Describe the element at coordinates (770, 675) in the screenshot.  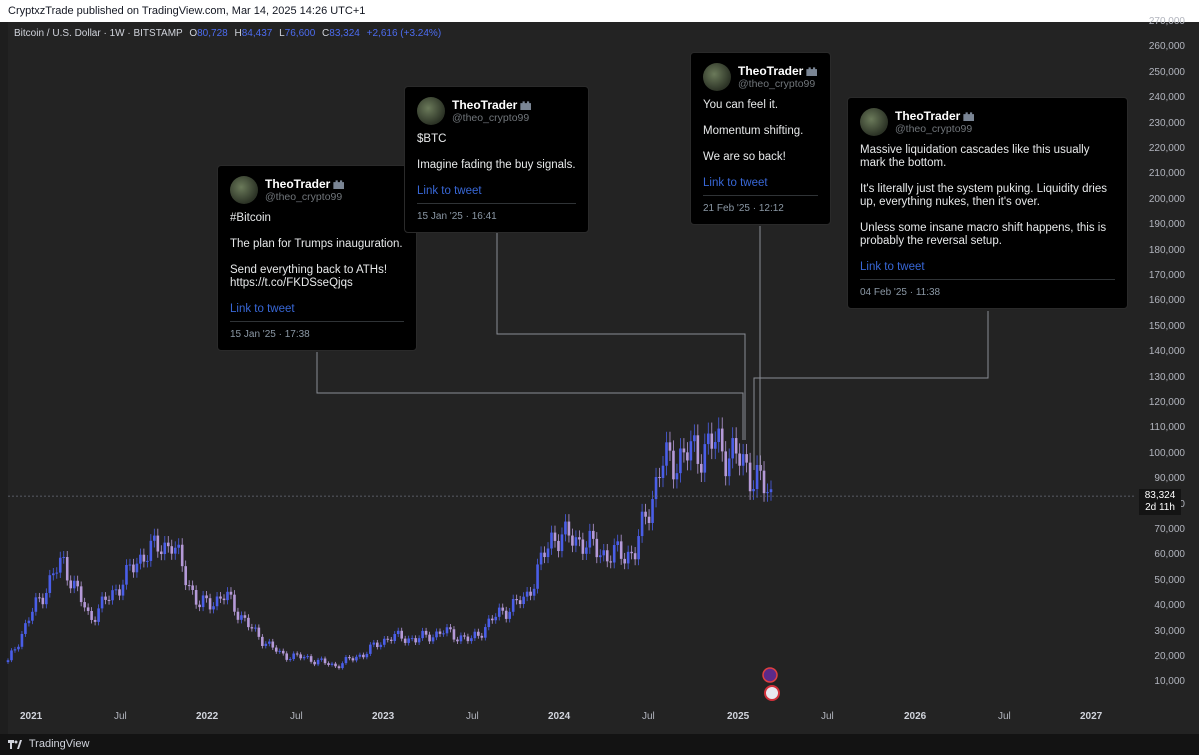
I see `event-marker-icon` at that location.